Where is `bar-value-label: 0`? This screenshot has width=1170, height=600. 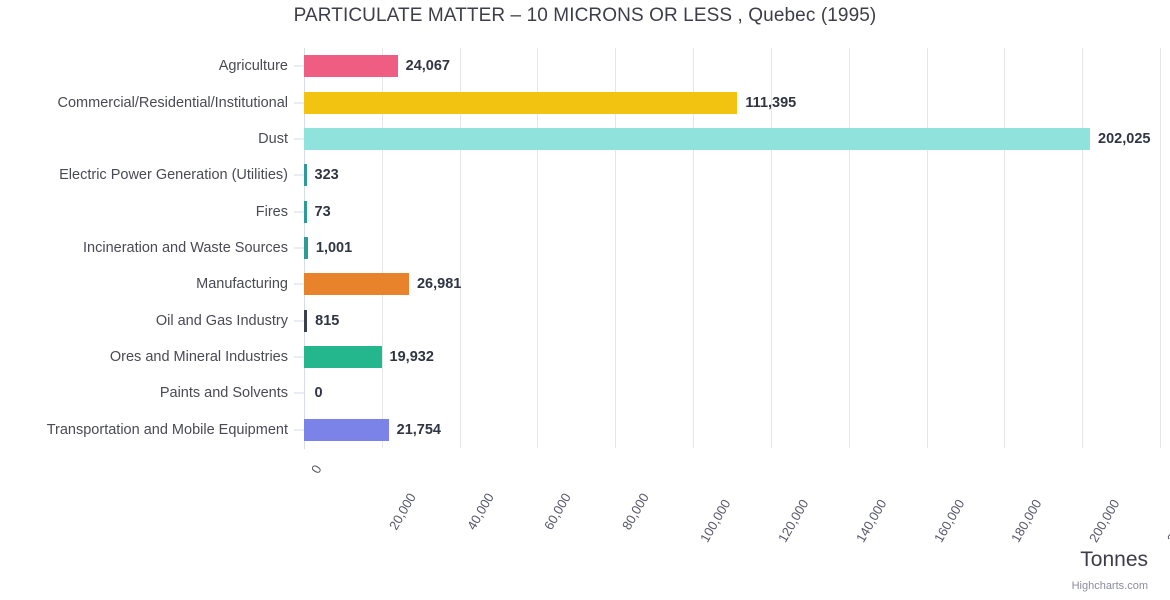 bar-value-label: 0 is located at coordinates (318, 393).